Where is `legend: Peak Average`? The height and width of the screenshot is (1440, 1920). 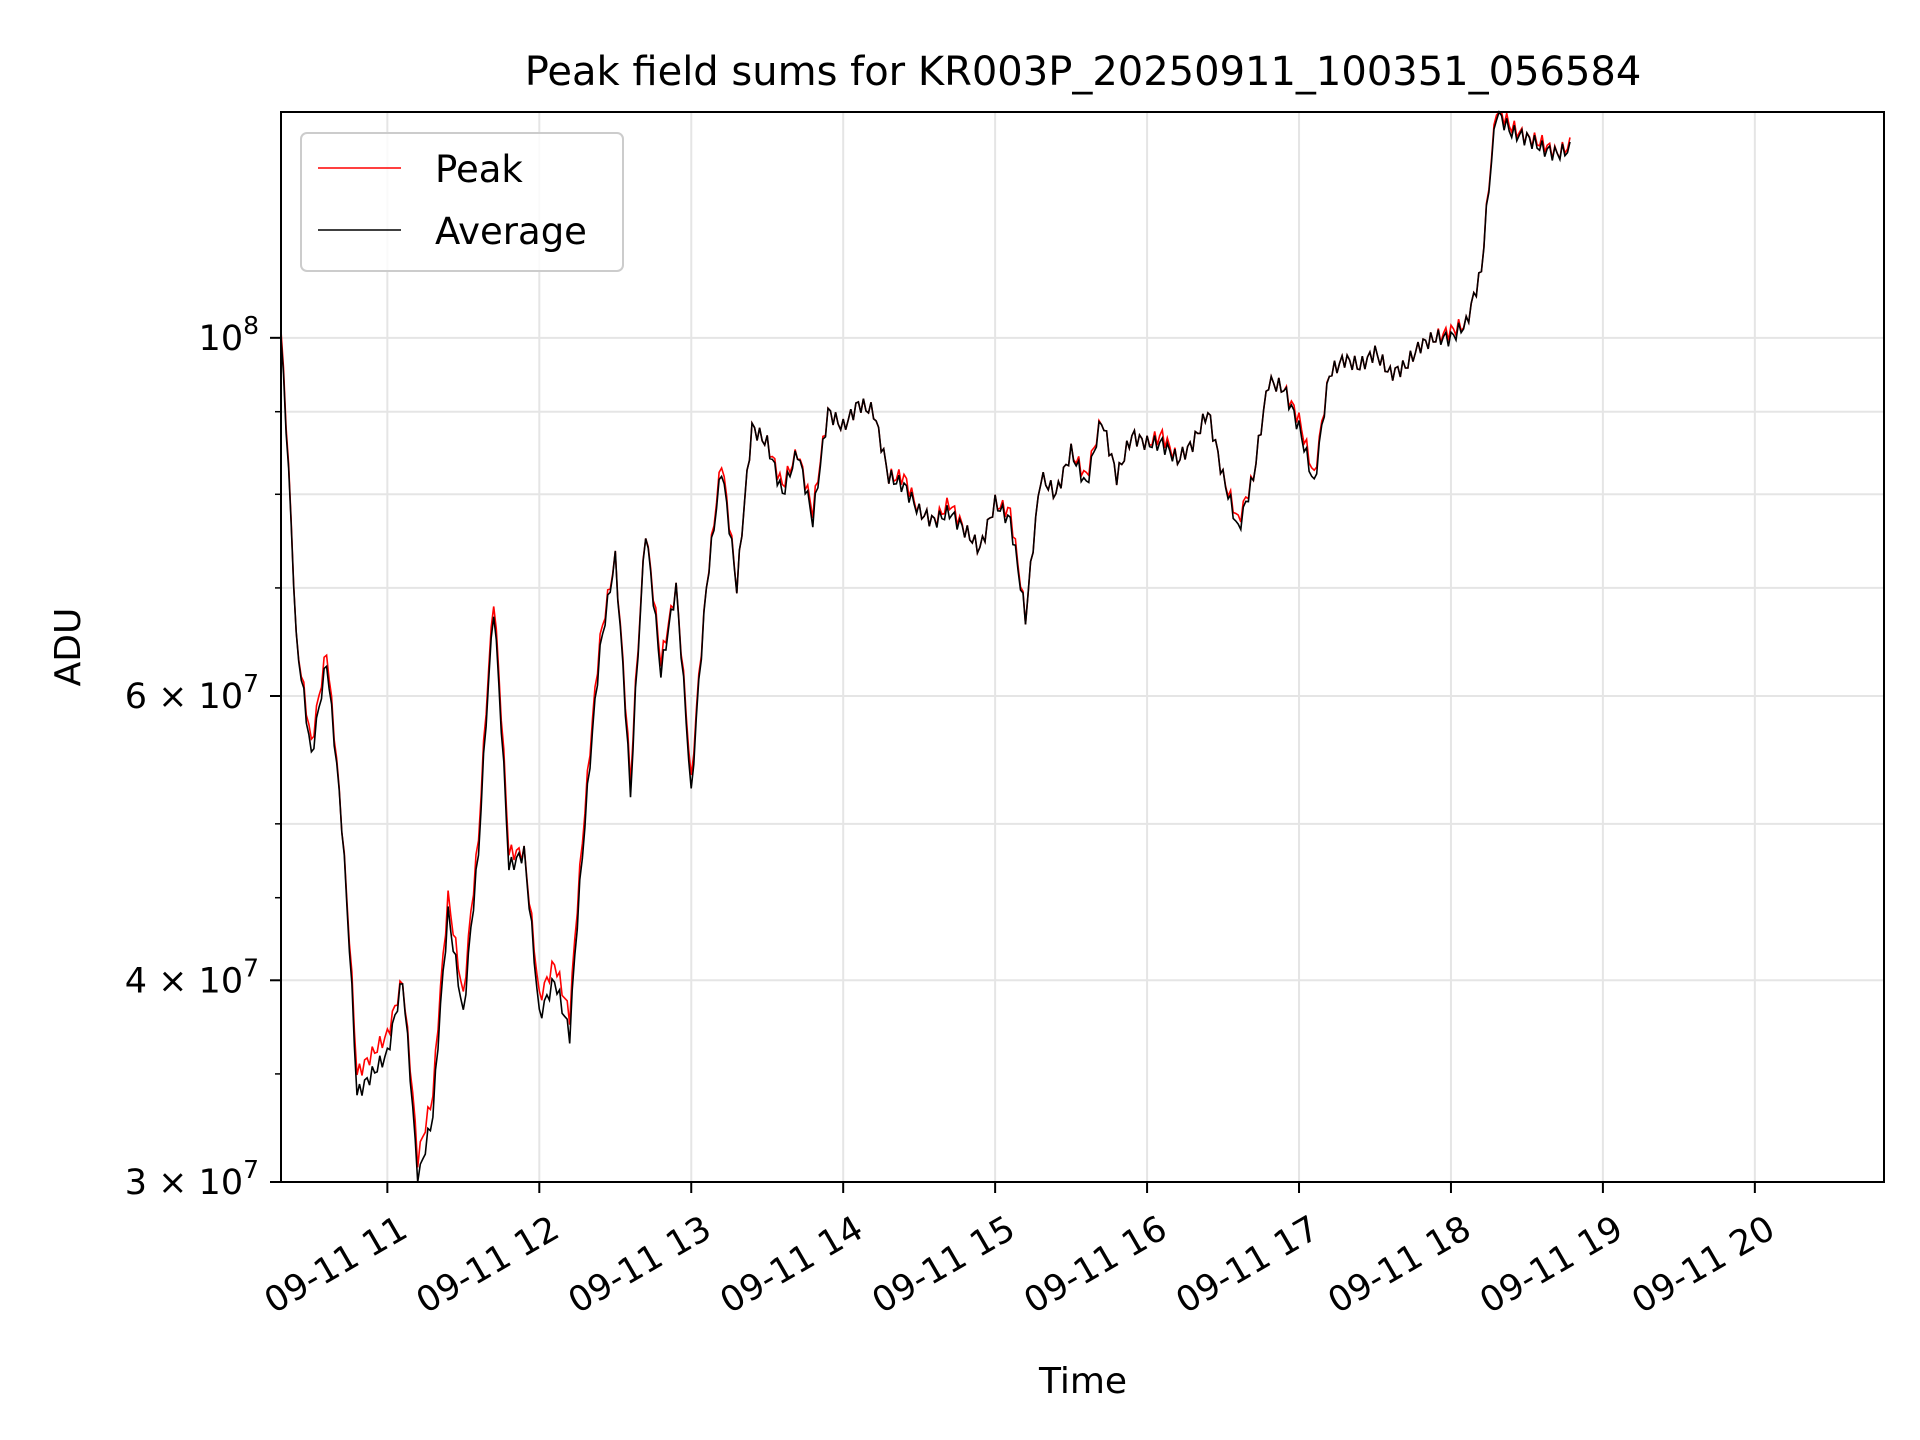 legend: Peak Average is located at coordinates (462, 202).